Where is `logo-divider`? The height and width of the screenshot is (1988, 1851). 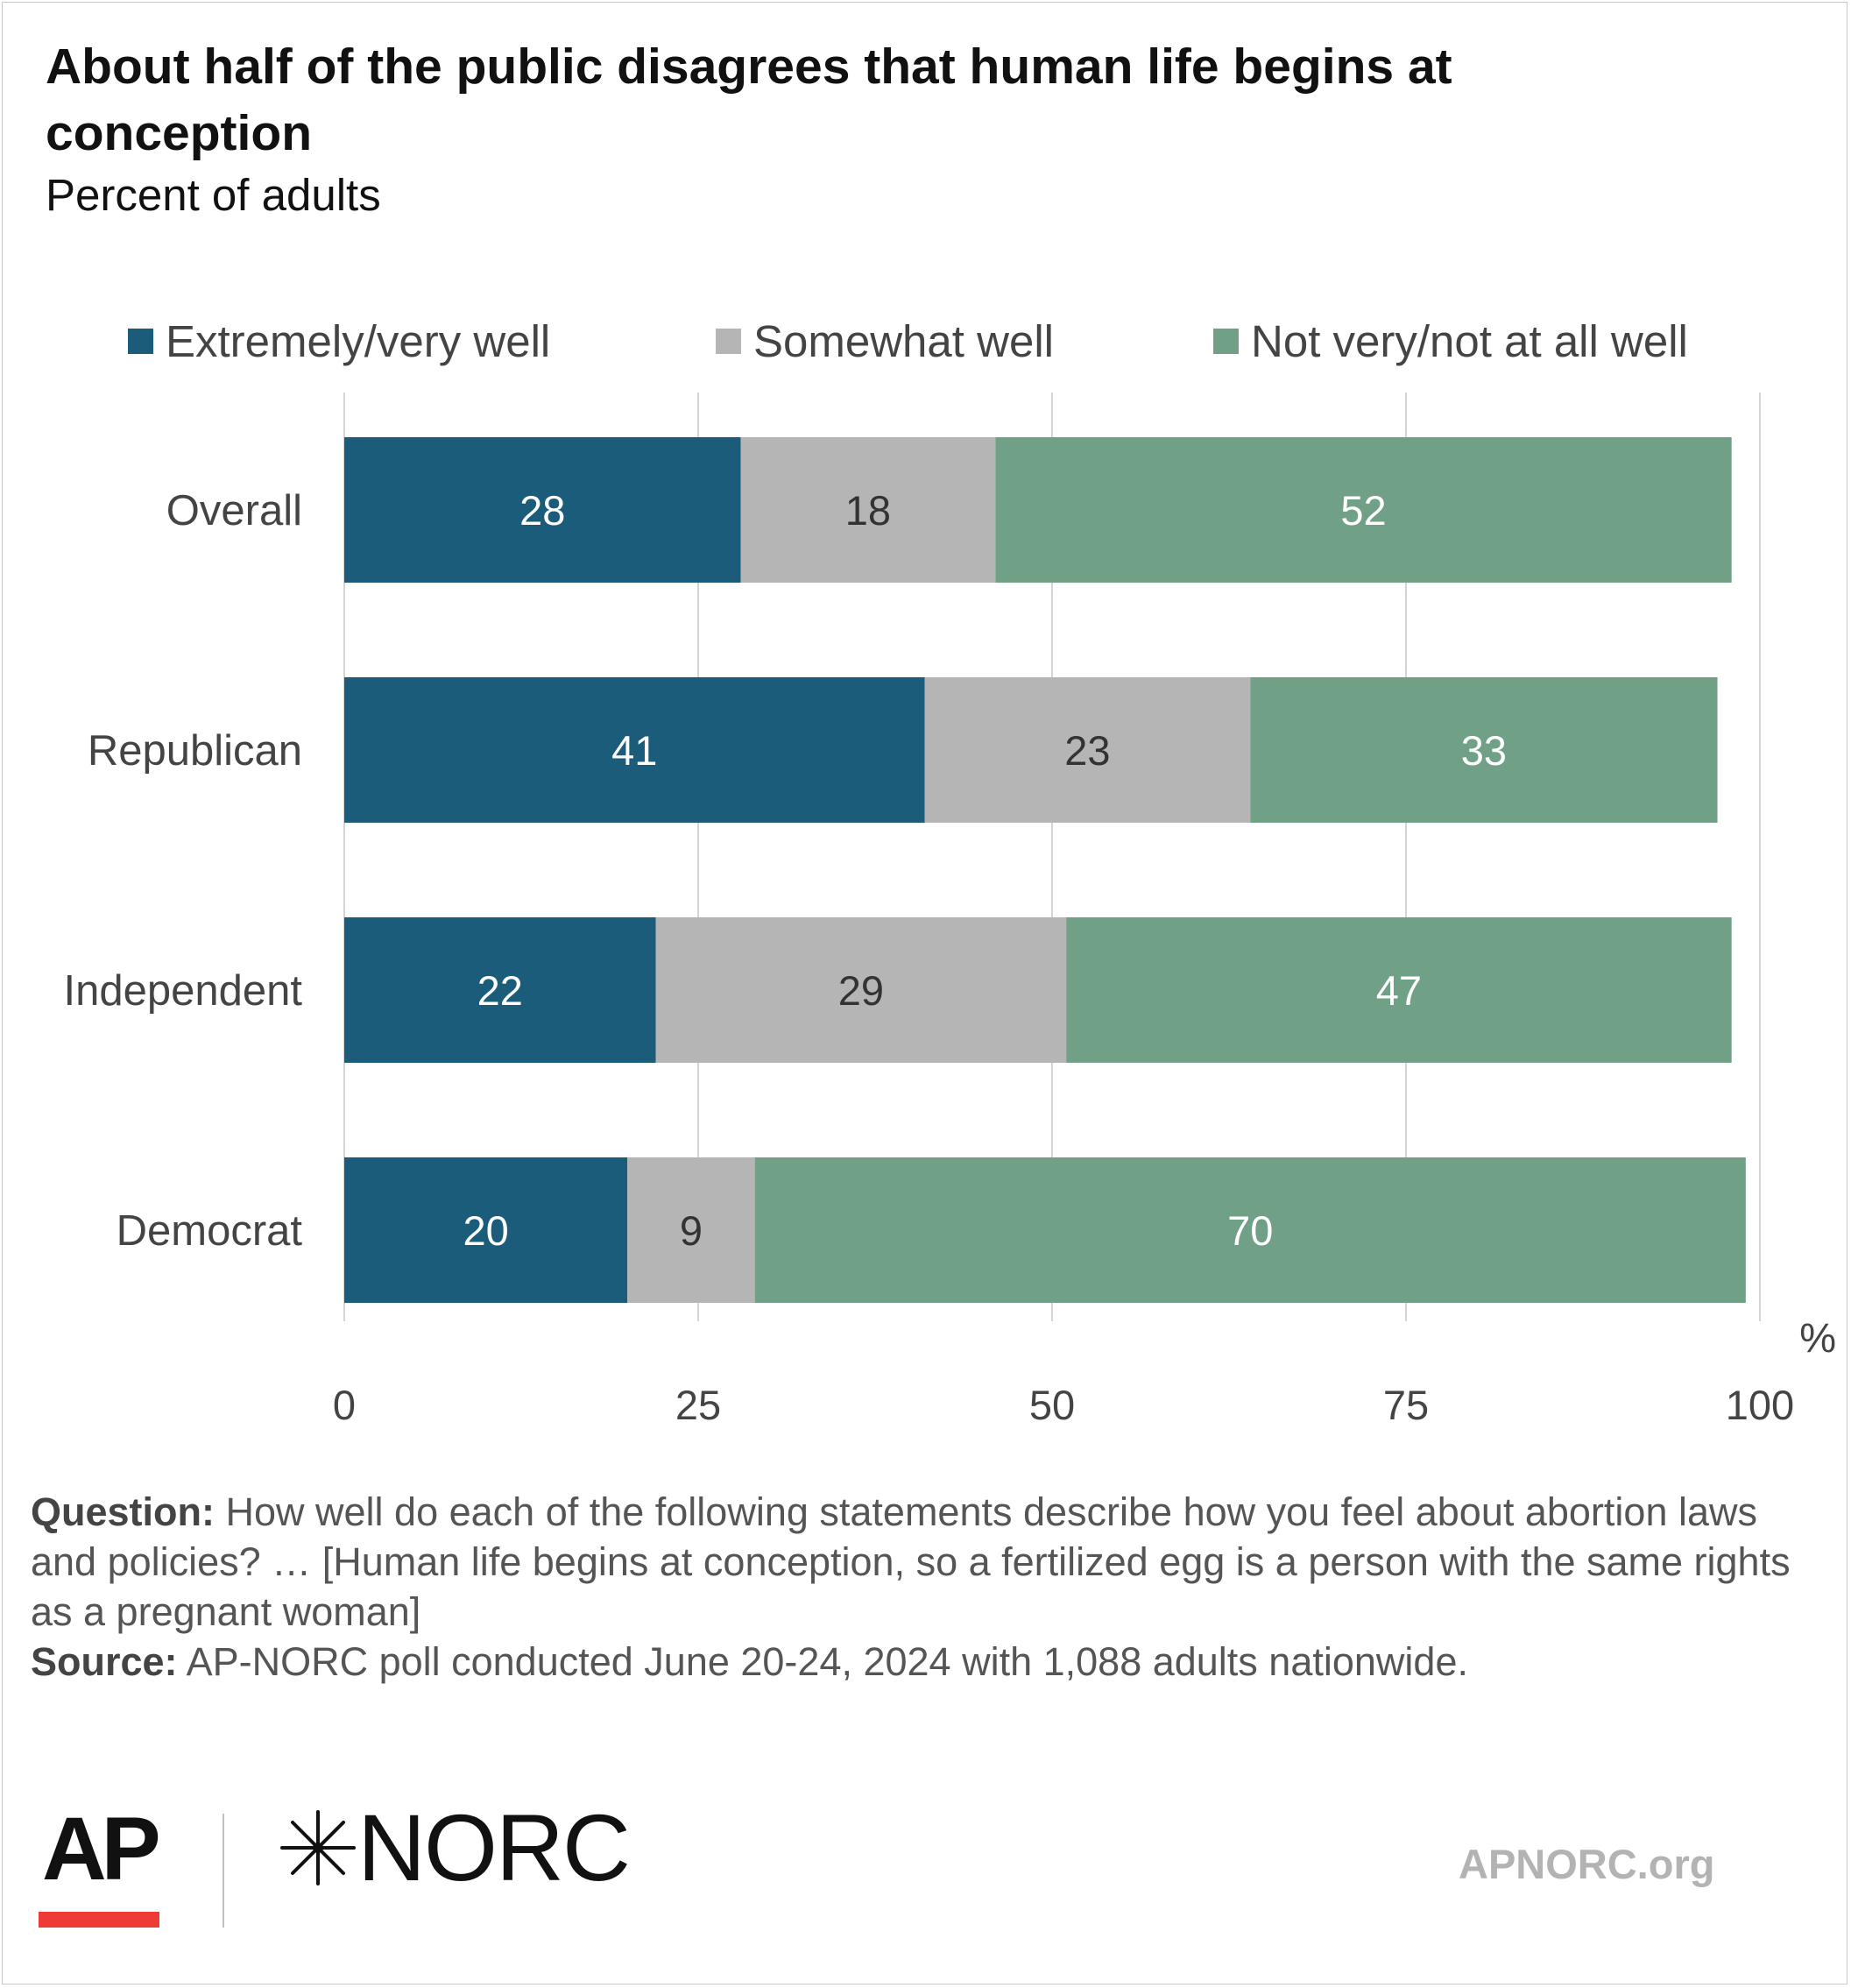 logo-divider is located at coordinates (223, 1871).